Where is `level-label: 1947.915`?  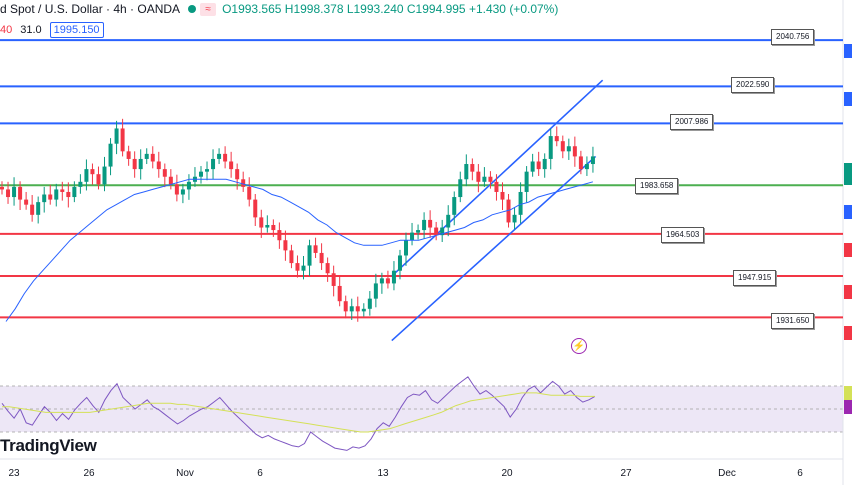 level-label: 1947.915 is located at coordinates (755, 278).